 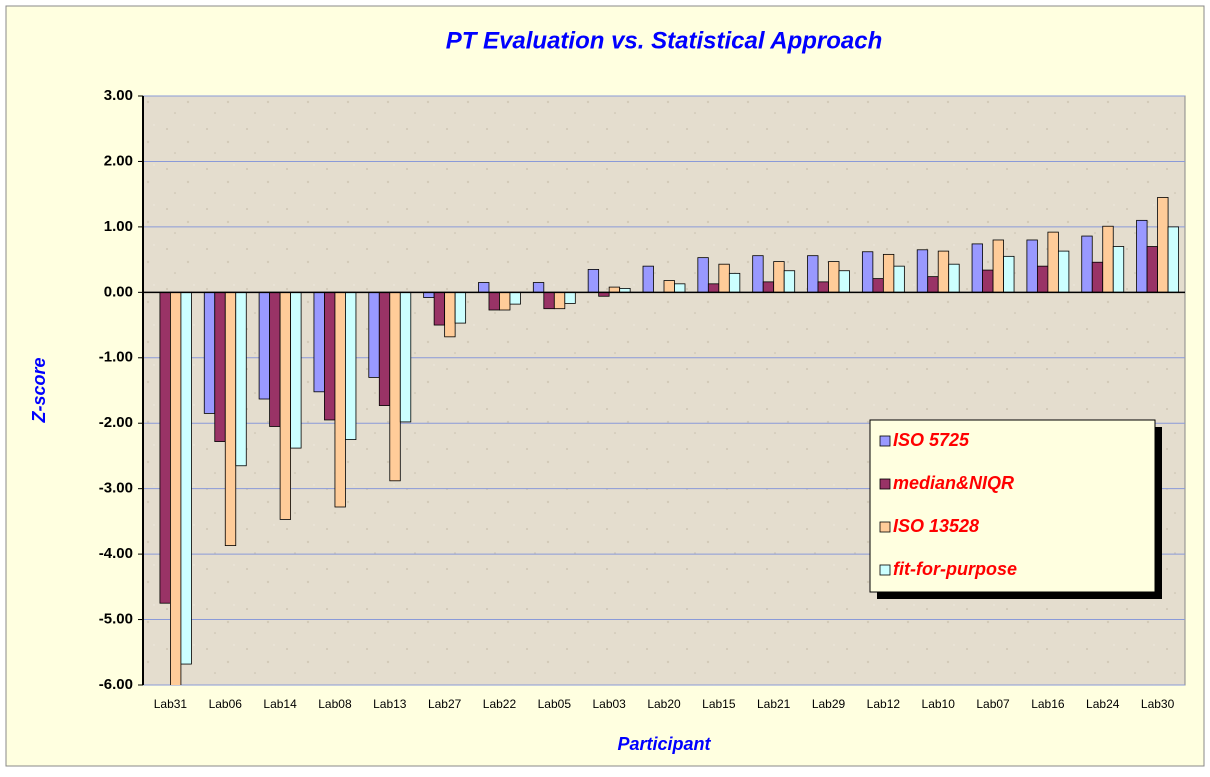 I want to click on y-tick-label: 2.00, so click(x=118, y=160).